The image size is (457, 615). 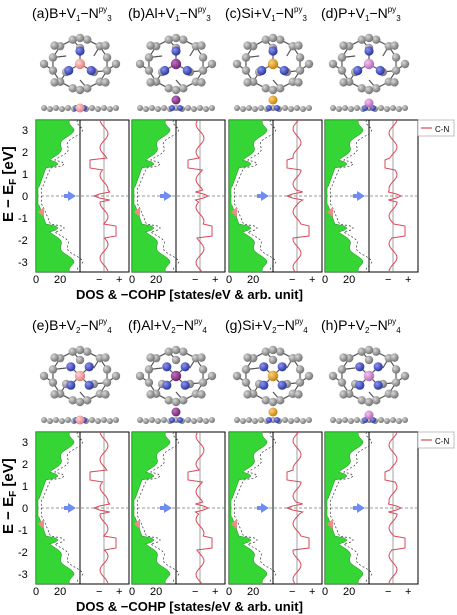 What do you see at coordinates (361, 326) in the screenshot?
I see `panel-title: (h)P+V2−Npy4` at bounding box center [361, 326].